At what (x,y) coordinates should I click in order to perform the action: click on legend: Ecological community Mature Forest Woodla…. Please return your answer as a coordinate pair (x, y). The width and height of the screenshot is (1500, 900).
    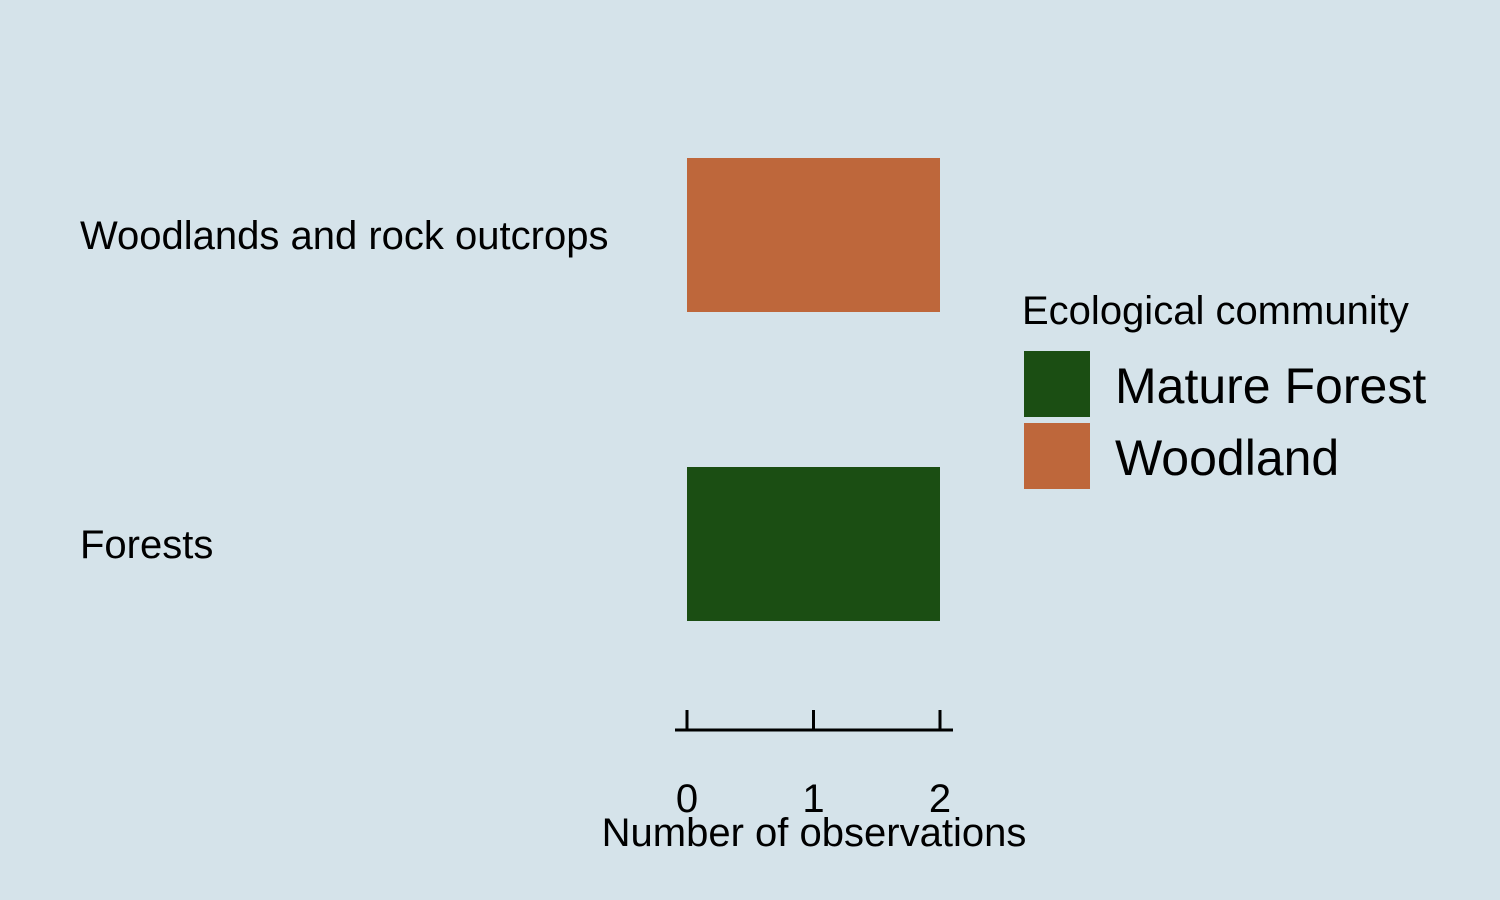
    Looking at the image, I should click on (1224, 389).